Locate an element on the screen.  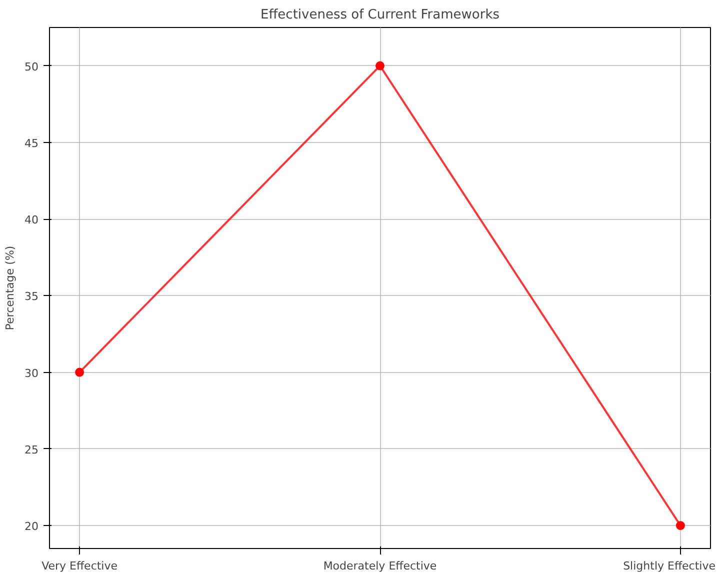
x-tick-label: Moderately Effective is located at coordinates (380, 566).